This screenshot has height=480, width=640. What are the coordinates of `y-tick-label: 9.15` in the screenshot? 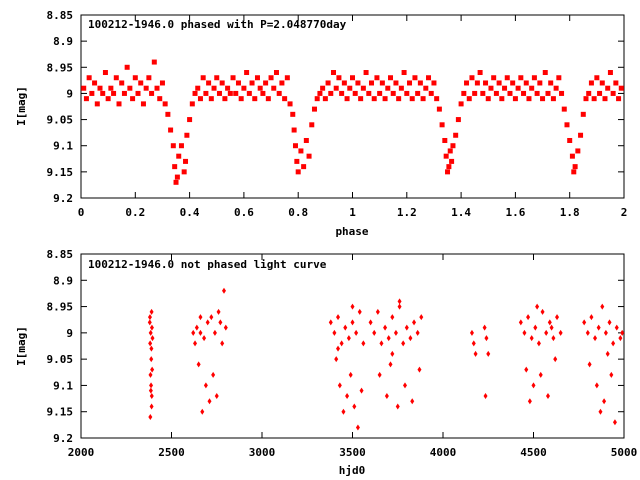 It's located at (60, 172).